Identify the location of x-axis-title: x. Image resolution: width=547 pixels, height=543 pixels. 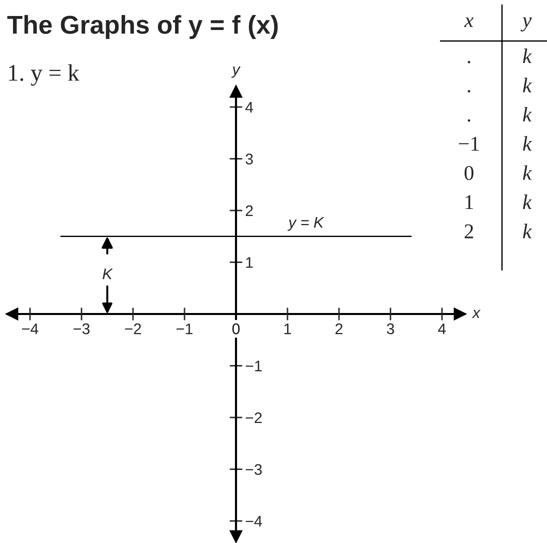
(476, 314).